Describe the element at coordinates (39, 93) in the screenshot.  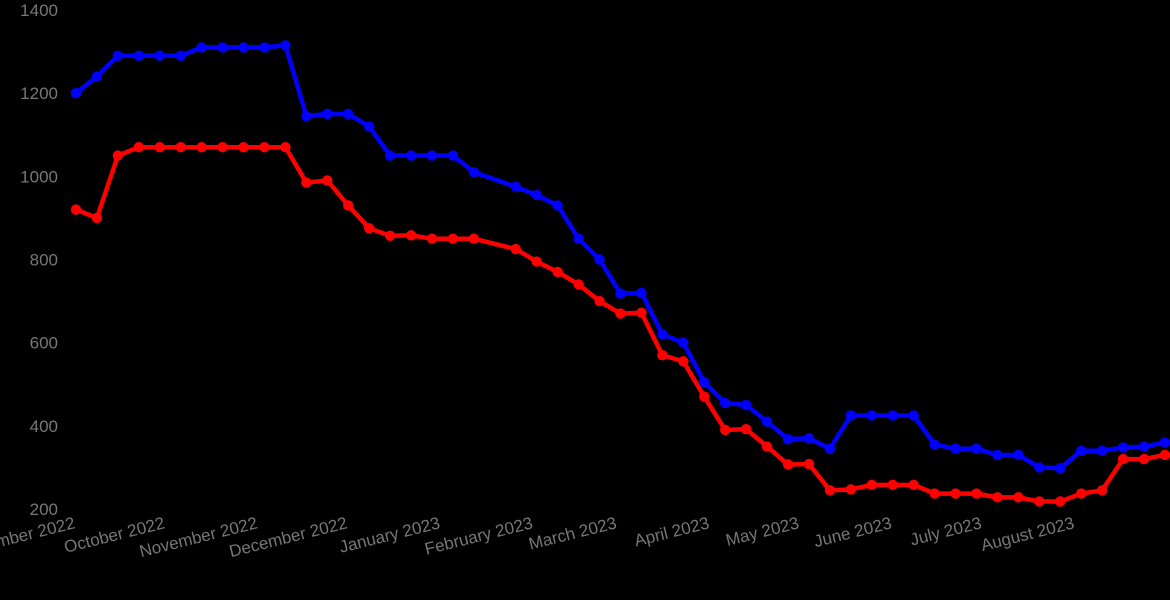
I see `y-tick-label: 1200` at that location.